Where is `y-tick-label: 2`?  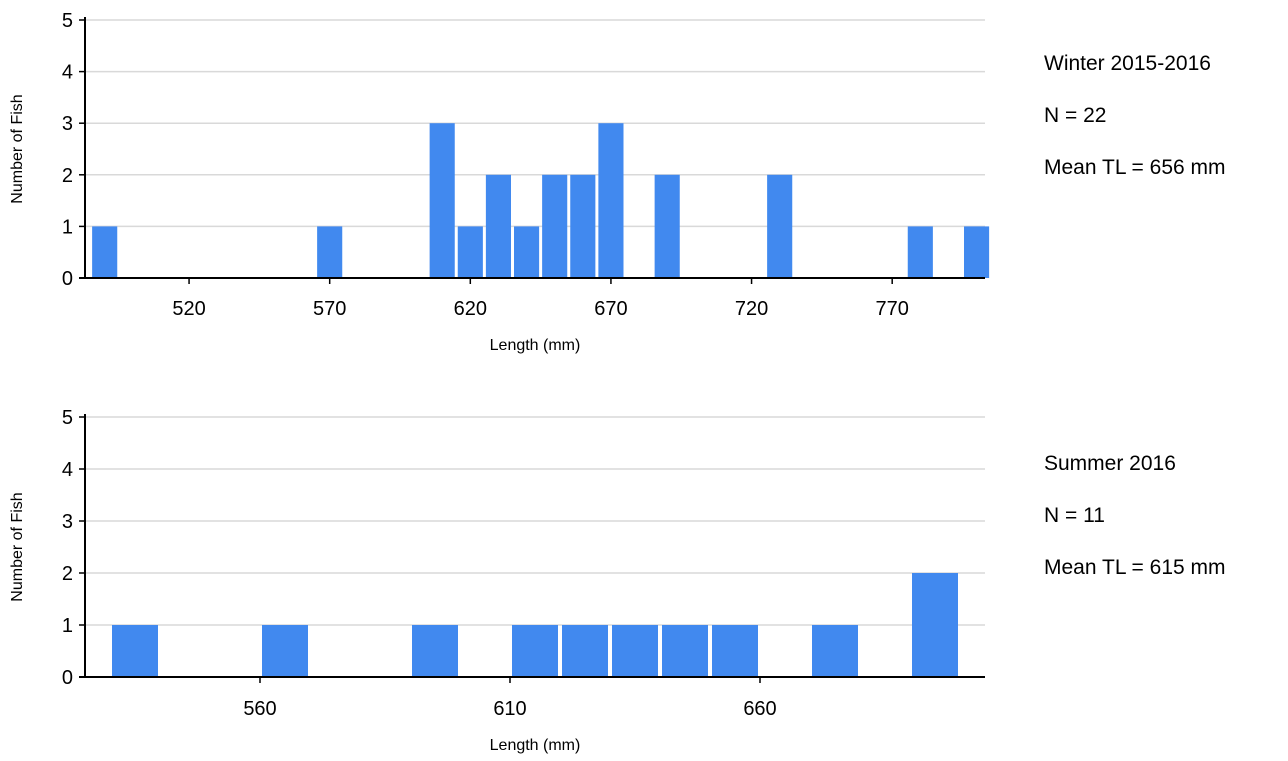 y-tick-label: 2 is located at coordinates (67, 176).